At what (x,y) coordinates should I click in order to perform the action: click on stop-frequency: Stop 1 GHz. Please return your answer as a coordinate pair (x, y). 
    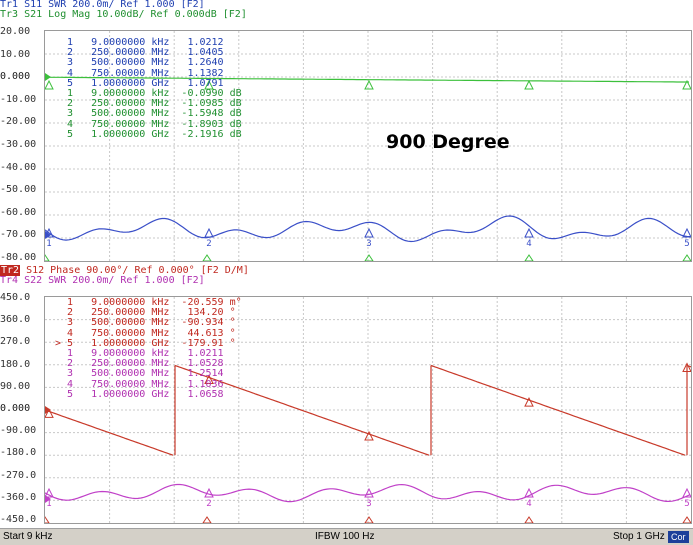
    Looking at the image, I should click on (639, 536).